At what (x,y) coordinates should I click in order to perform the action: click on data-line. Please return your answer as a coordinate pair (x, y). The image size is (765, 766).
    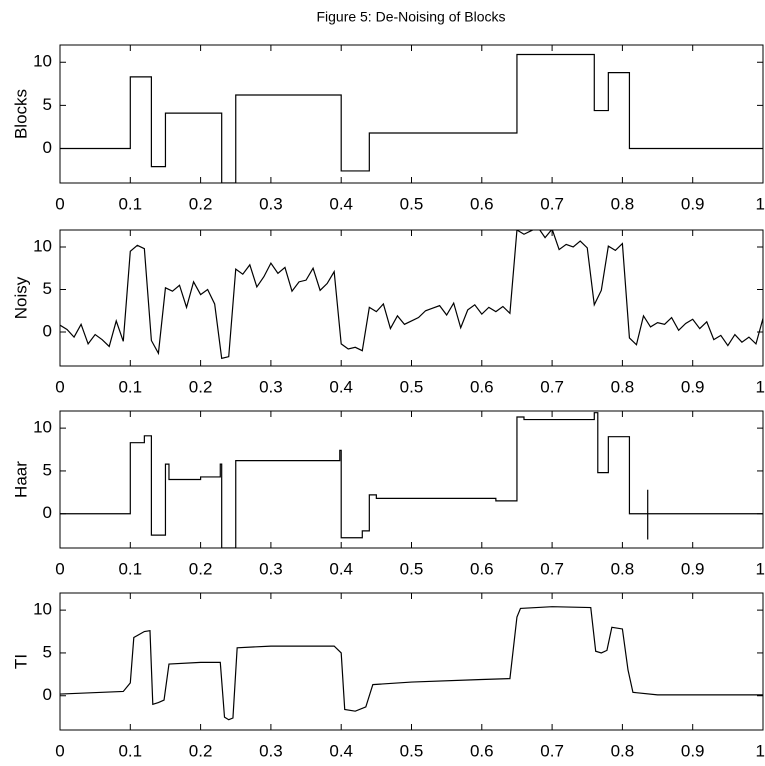
    Looking at the image, I should click on (411, 663).